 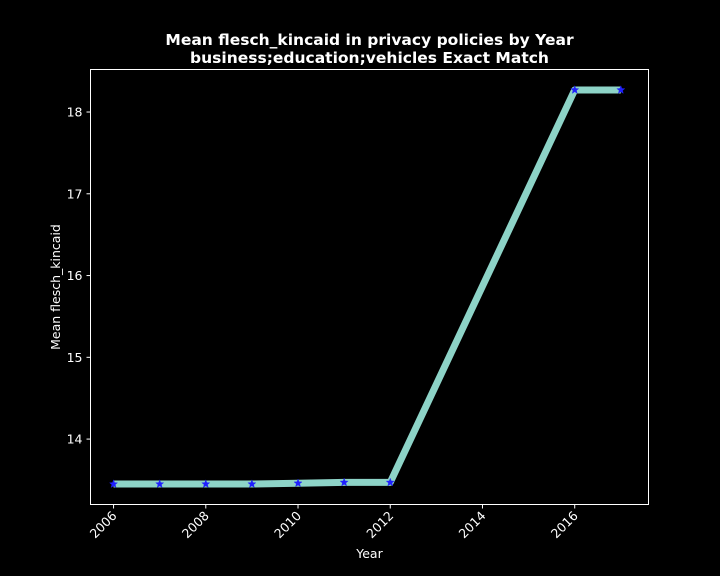 I want to click on y-tick-label: 16, so click(x=75, y=275).